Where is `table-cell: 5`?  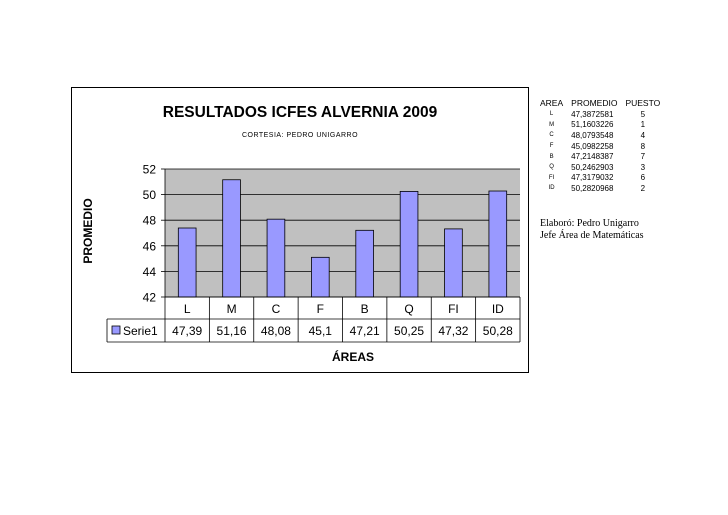 table-cell: 5 is located at coordinates (643, 114).